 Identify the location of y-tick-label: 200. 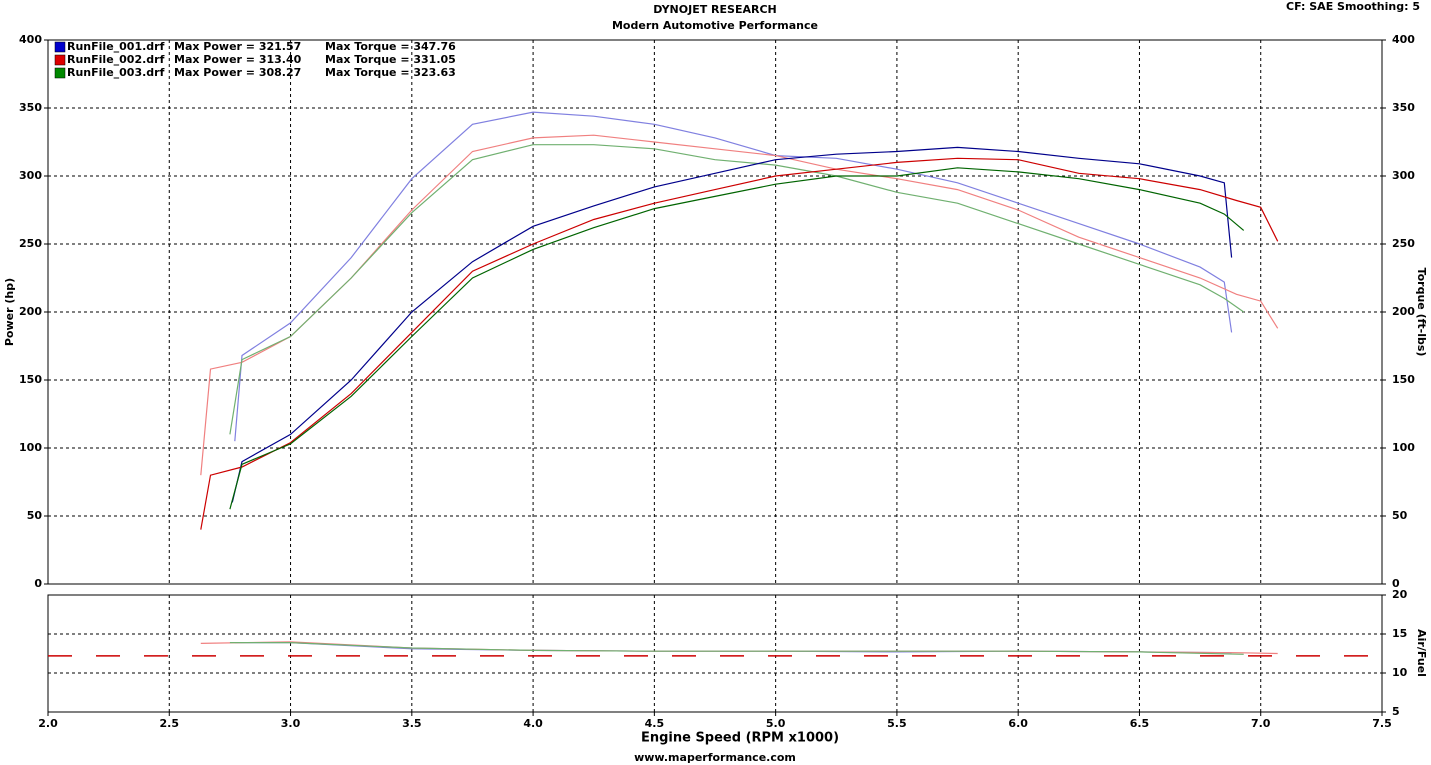
(30, 311).